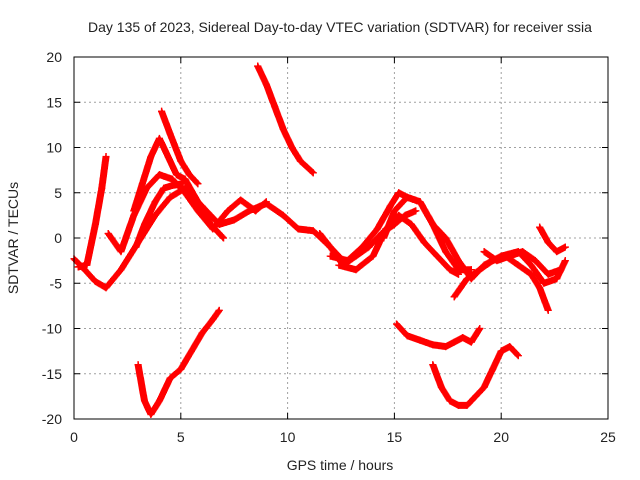 The height and width of the screenshot is (480, 640). What do you see at coordinates (56, 283) in the screenshot?
I see `y-tick-label: -5` at bounding box center [56, 283].